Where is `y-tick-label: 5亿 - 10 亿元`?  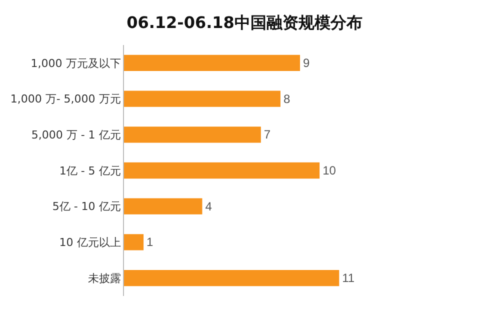 y-tick-label: 5亿 - 10 亿元 is located at coordinates (86, 207).